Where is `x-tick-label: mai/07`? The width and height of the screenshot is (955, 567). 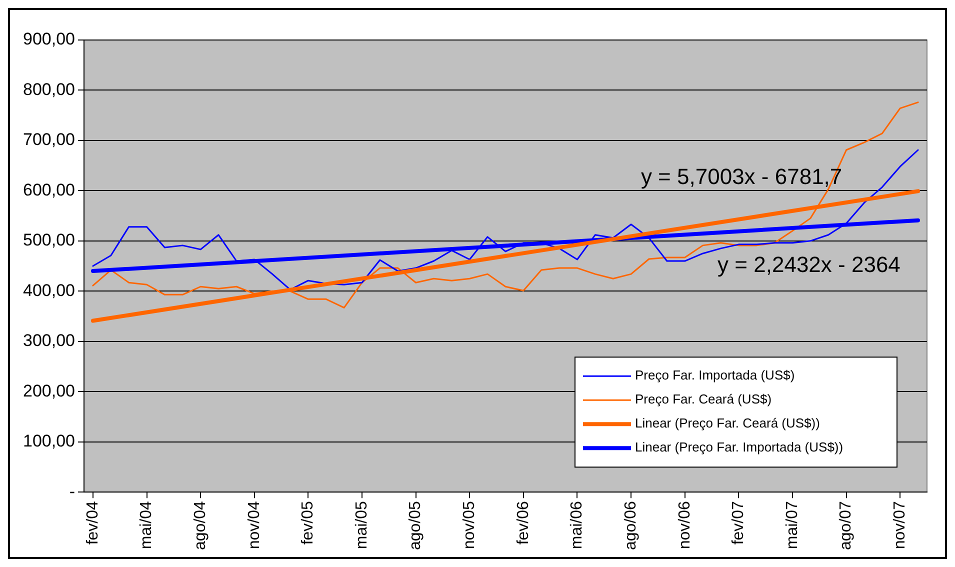
x-tick-label: mai/07 is located at coordinates (792, 525).